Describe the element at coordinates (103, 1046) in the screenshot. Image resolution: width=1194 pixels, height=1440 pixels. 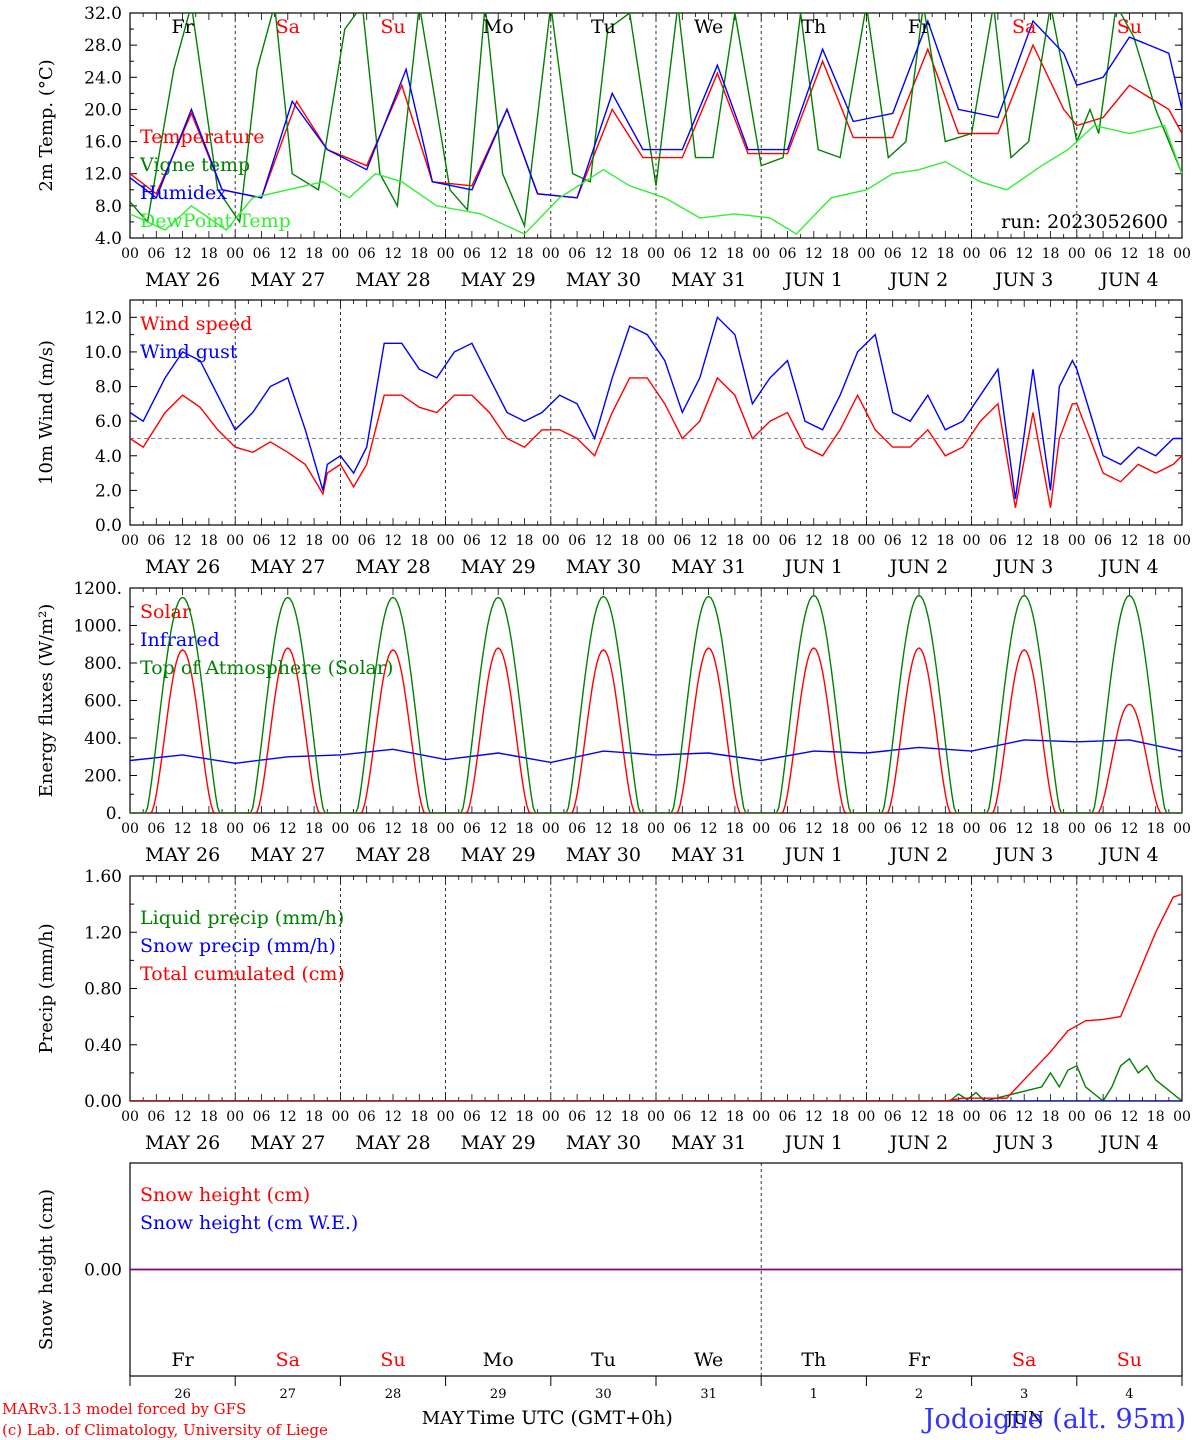
I see `y-tick-label: 0.40` at that location.